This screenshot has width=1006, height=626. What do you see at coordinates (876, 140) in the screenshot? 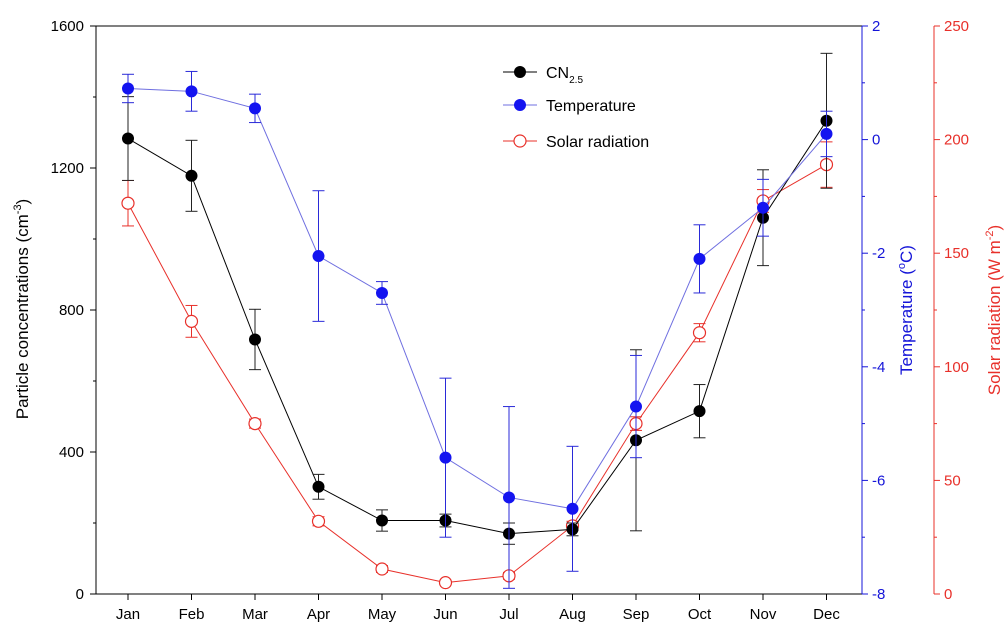
I see `temperature-tick-label: 0` at bounding box center [876, 140].